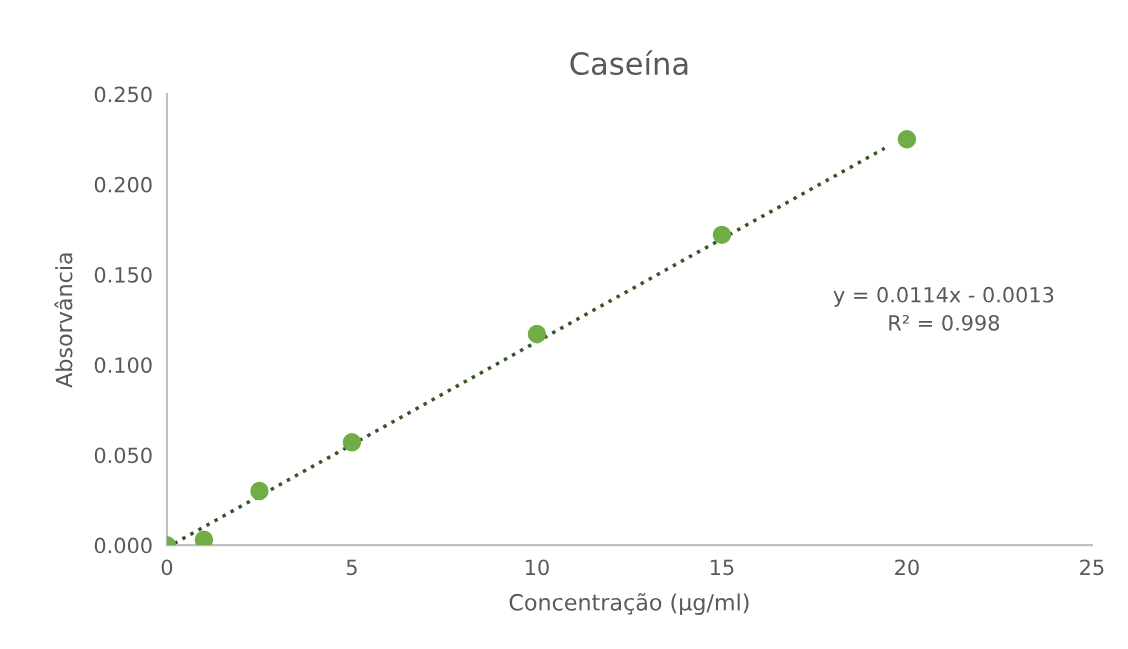 This screenshot has height=649, width=1128. What do you see at coordinates (629, 63) in the screenshot?
I see `chart-title: Caseína` at bounding box center [629, 63].